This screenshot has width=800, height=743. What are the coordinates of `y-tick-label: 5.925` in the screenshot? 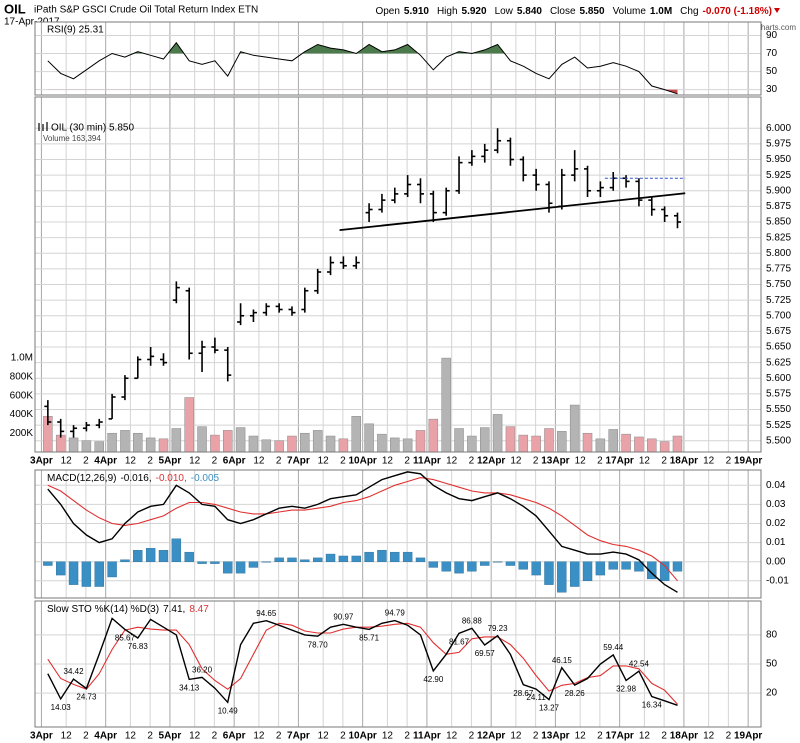 It's located at (778, 175).